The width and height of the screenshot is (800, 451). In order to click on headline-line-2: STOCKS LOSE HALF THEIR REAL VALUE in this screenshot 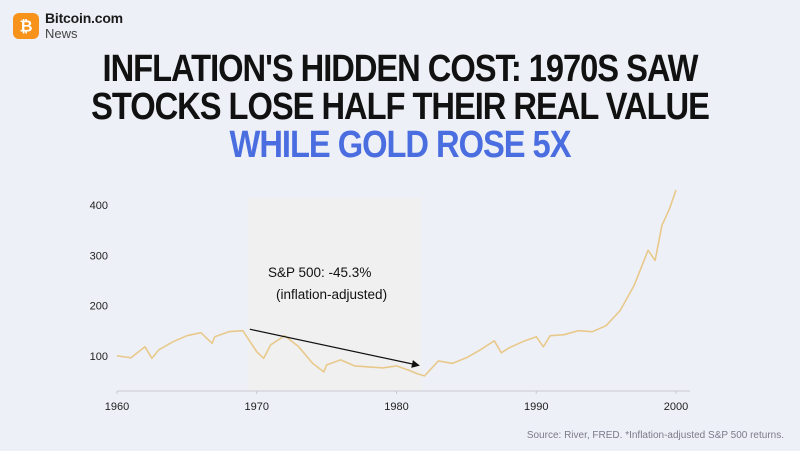, I will do `click(400, 107)`.